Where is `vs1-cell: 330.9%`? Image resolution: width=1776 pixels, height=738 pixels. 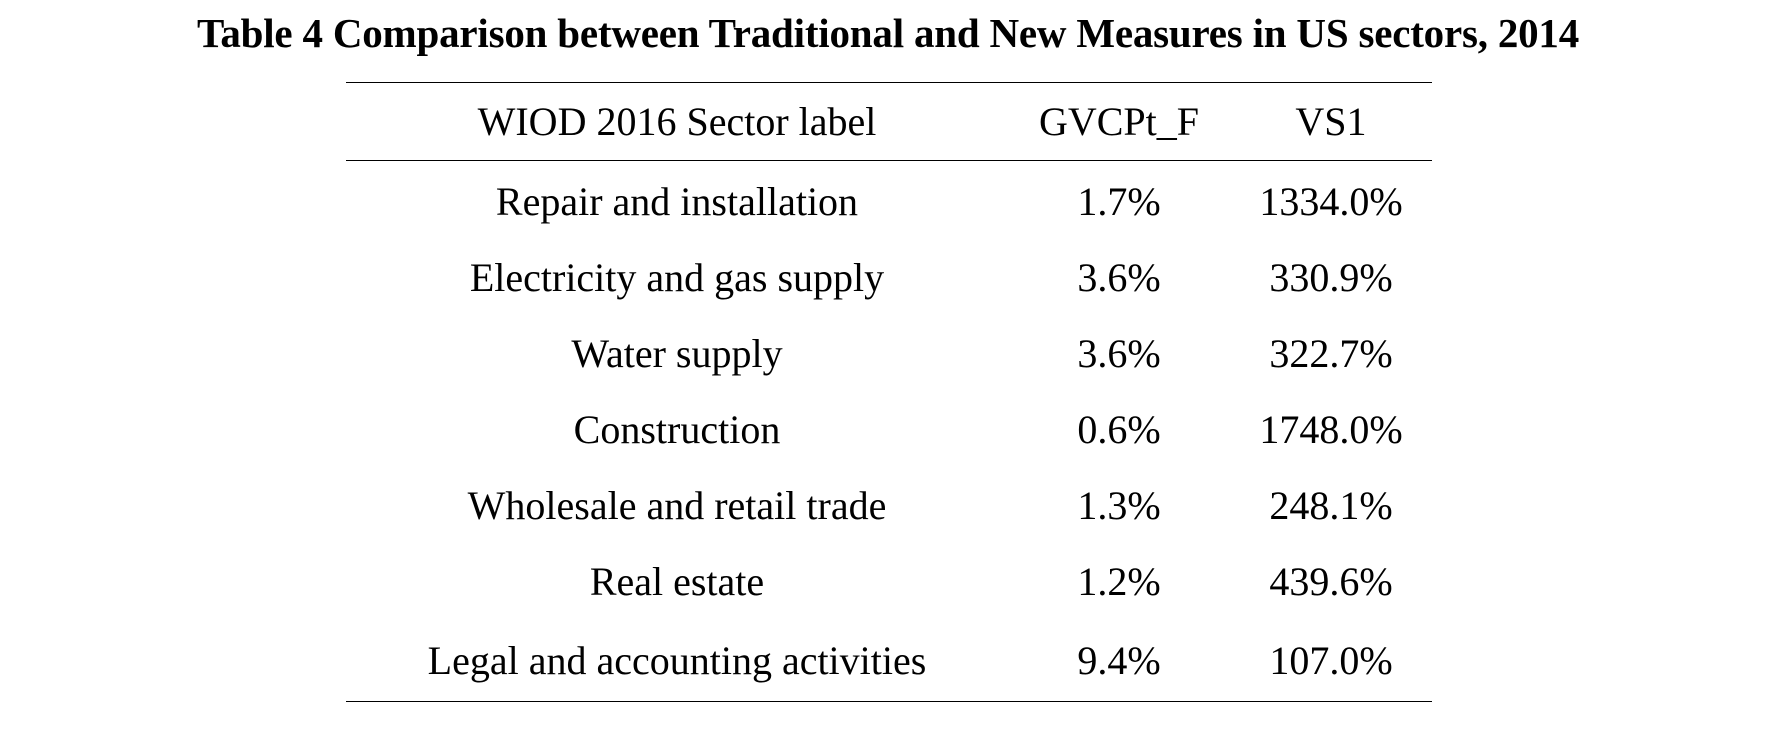
vs1-cell: 330.9% is located at coordinates (1331, 277).